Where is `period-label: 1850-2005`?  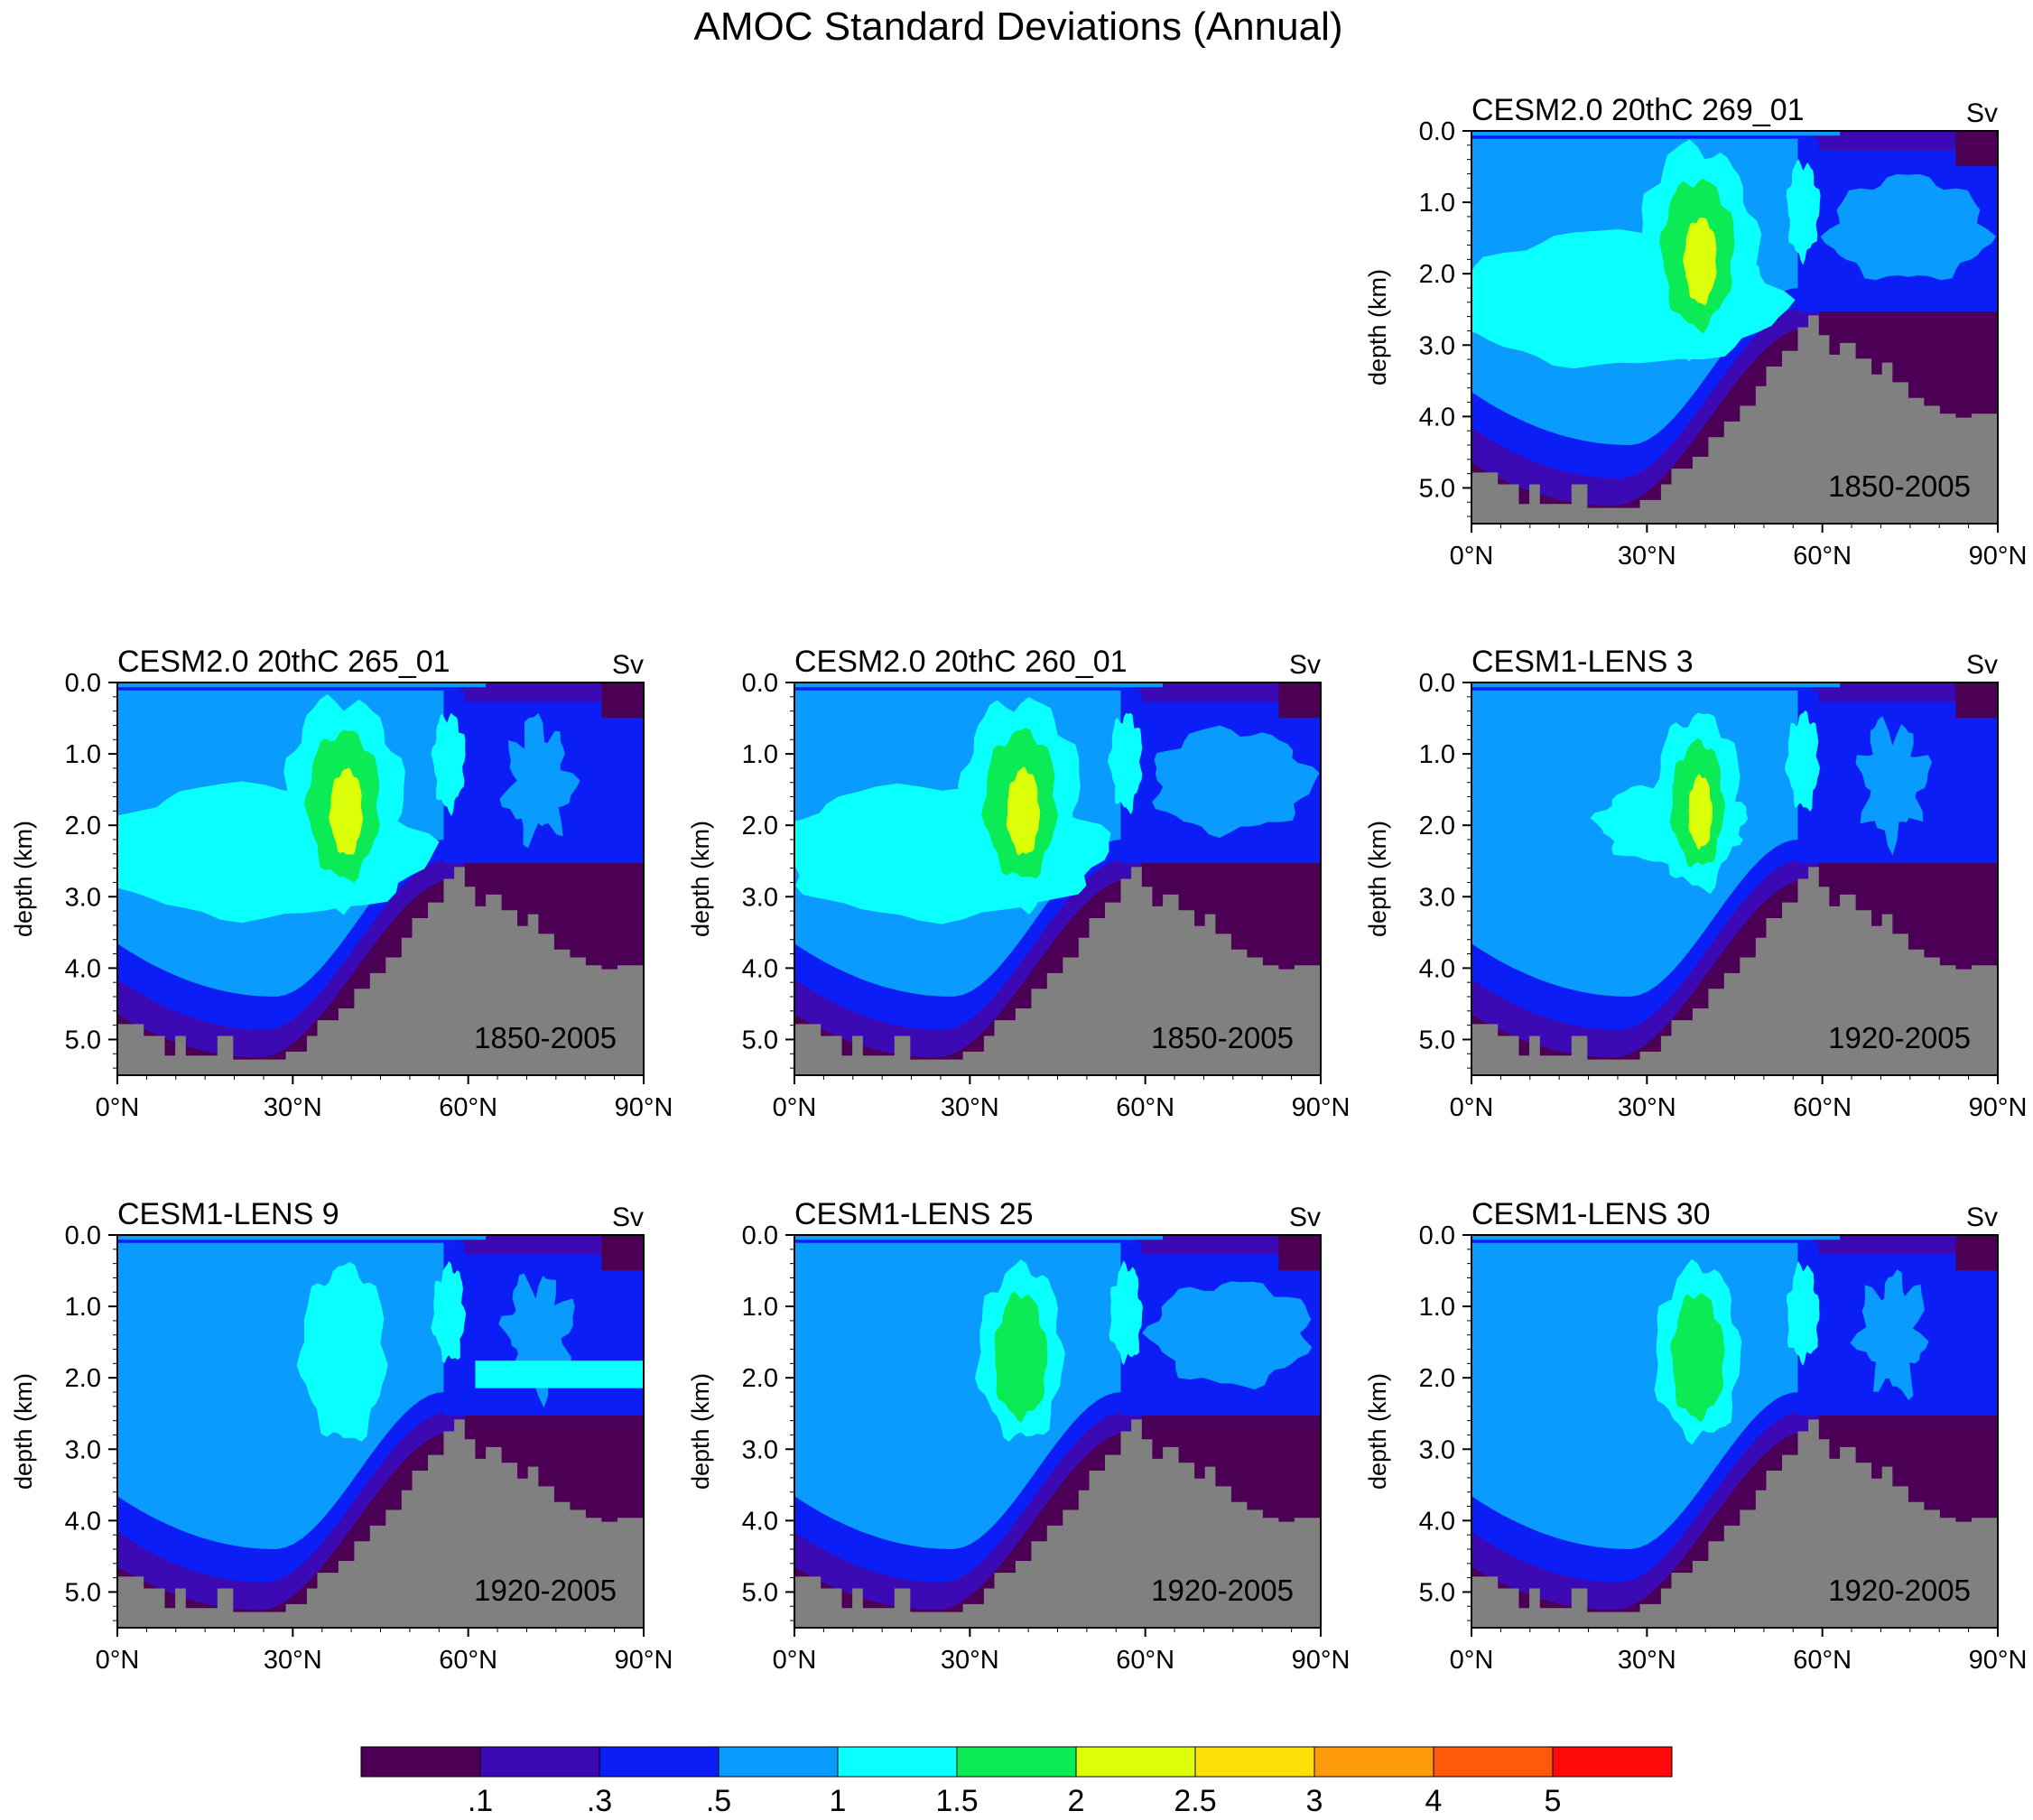 period-label: 1850-2005 is located at coordinates (1222, 1037).